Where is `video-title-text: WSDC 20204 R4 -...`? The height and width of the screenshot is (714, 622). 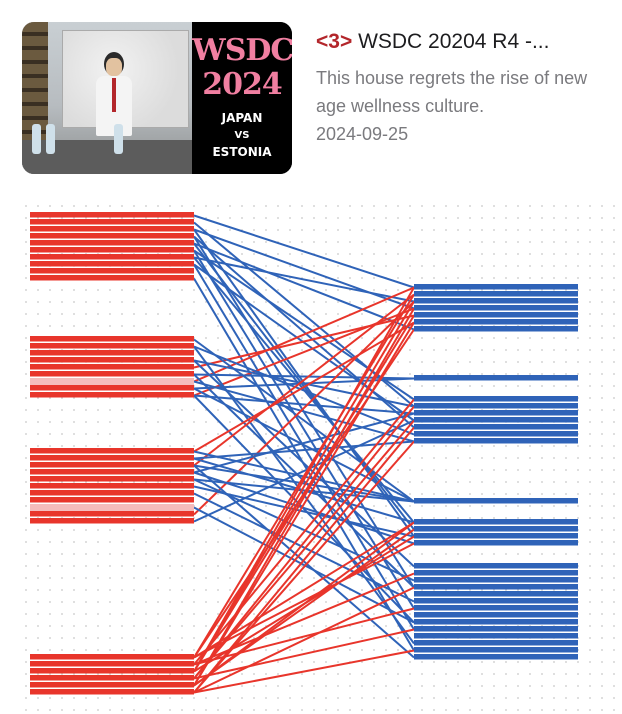 video-title-text: WSDC 20204 R4 -... is located at coordinates (454, 41).